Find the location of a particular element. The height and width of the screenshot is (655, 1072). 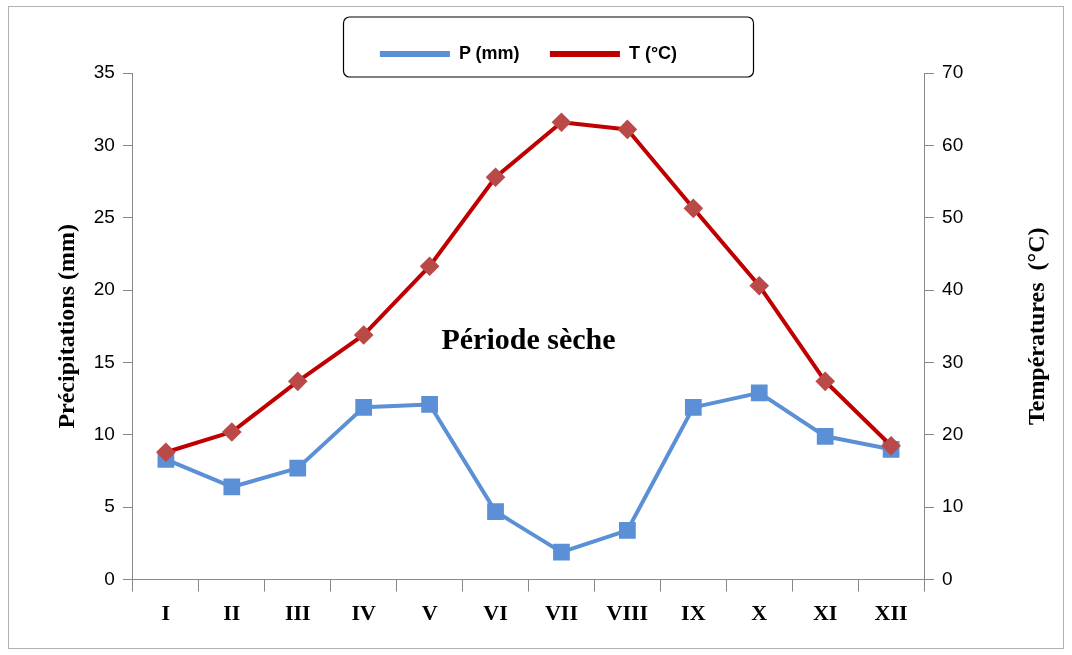

y2-tick-label: 0 is located at coordinates (947, 578).